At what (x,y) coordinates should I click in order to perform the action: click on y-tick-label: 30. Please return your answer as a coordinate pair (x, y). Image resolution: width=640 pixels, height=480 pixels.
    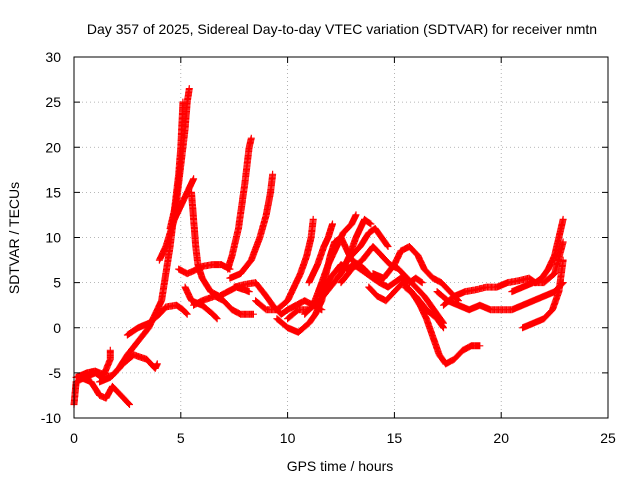
    Looking at the image, I should click on (53, 57).